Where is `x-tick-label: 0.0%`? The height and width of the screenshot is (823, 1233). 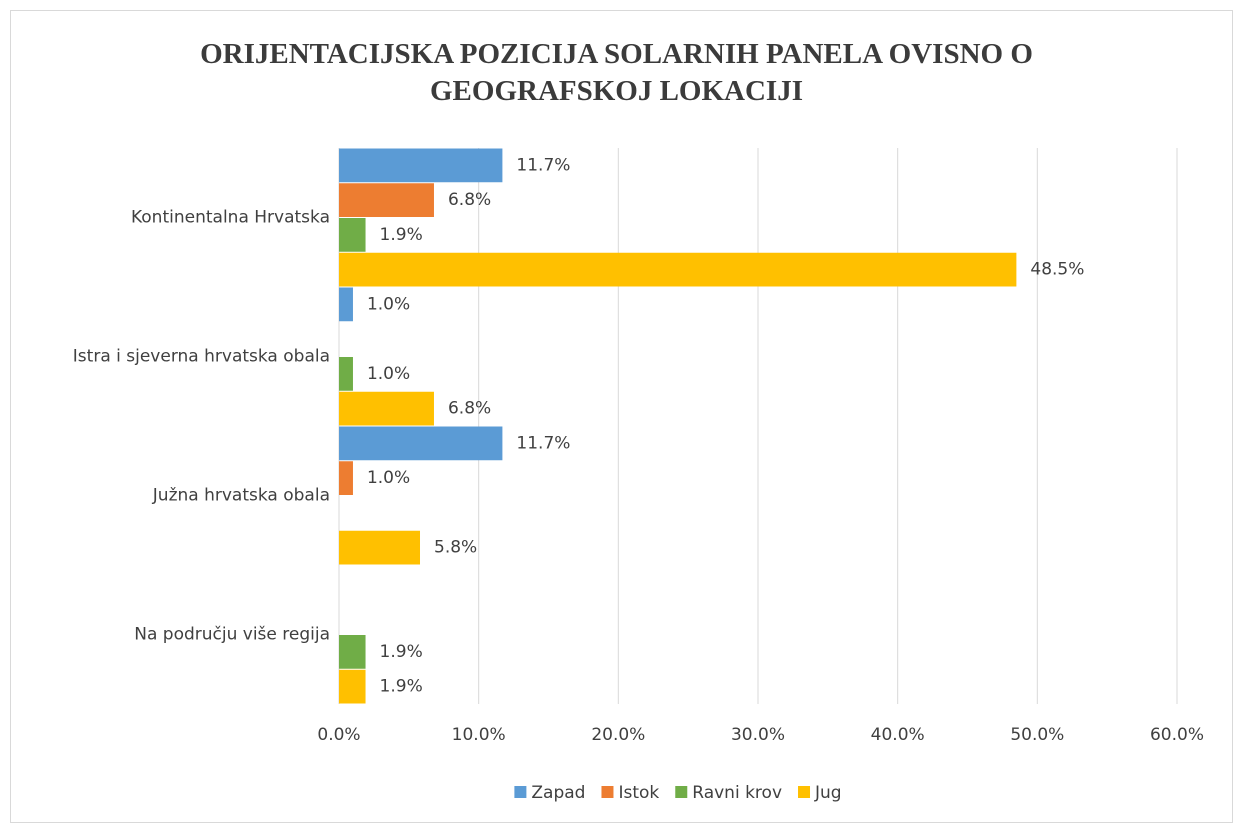
x-tick-label: 0.0% is located at coordinates (338, 735).